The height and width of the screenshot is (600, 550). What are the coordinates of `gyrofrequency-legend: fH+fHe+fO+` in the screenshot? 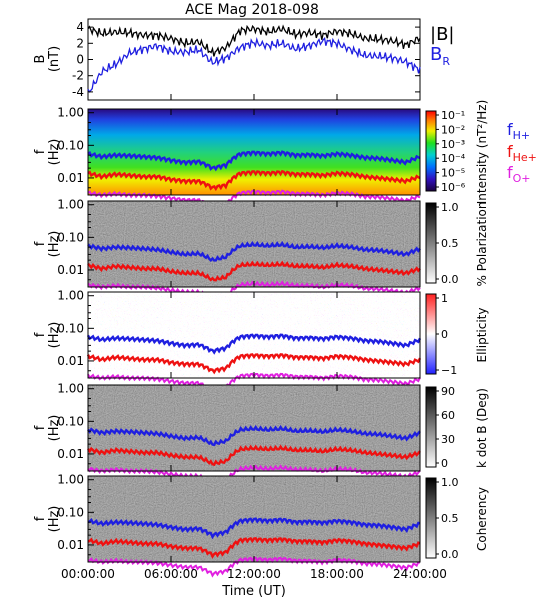 It's located at (522, 152).